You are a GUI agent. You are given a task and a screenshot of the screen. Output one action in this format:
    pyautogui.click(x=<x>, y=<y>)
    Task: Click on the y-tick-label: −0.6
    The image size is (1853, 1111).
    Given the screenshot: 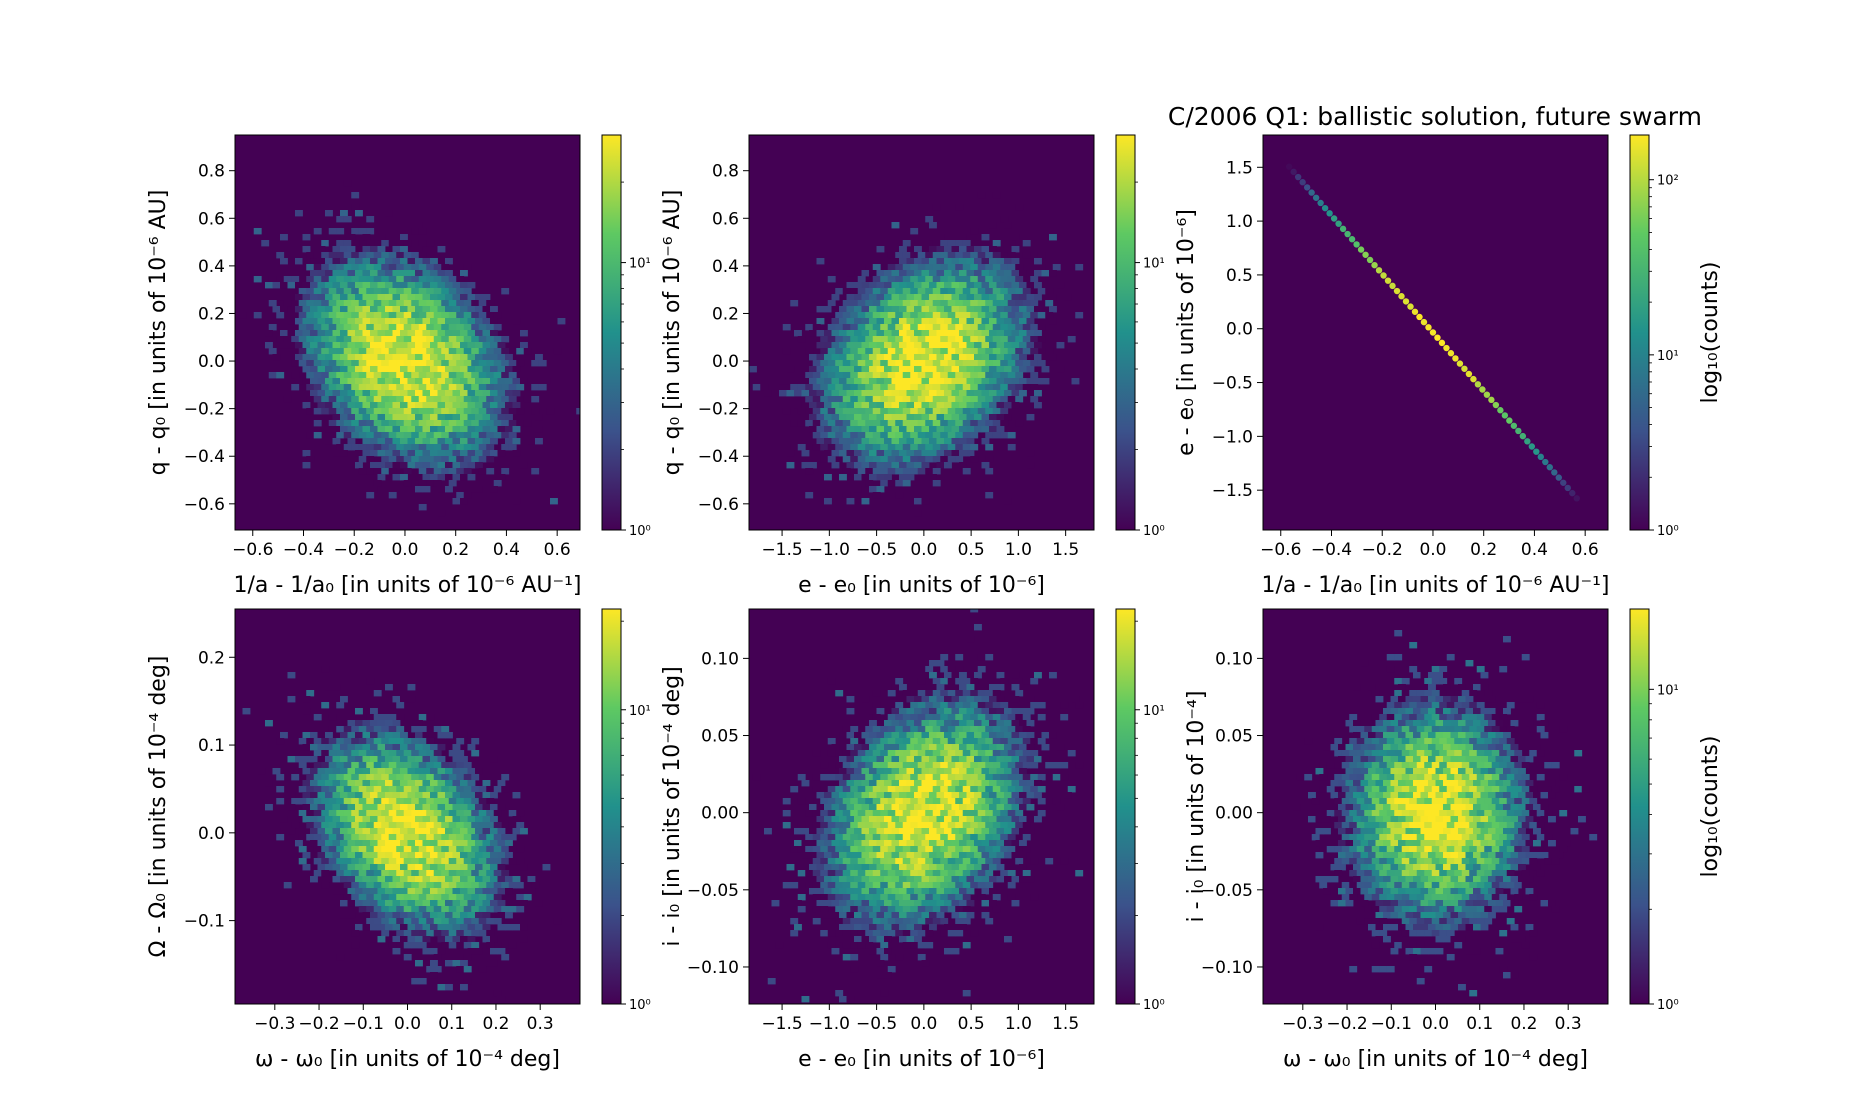 What is the action you would take?
    pyautogui.click(x=718, y=505)
    